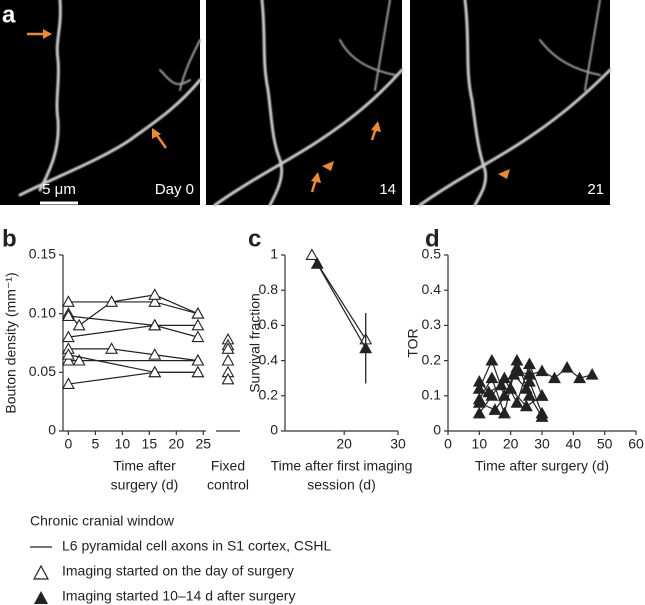  Describe the element at coordinates (228, 466) in the screenshot. I see `x-axis-label: Fixed` at that location.